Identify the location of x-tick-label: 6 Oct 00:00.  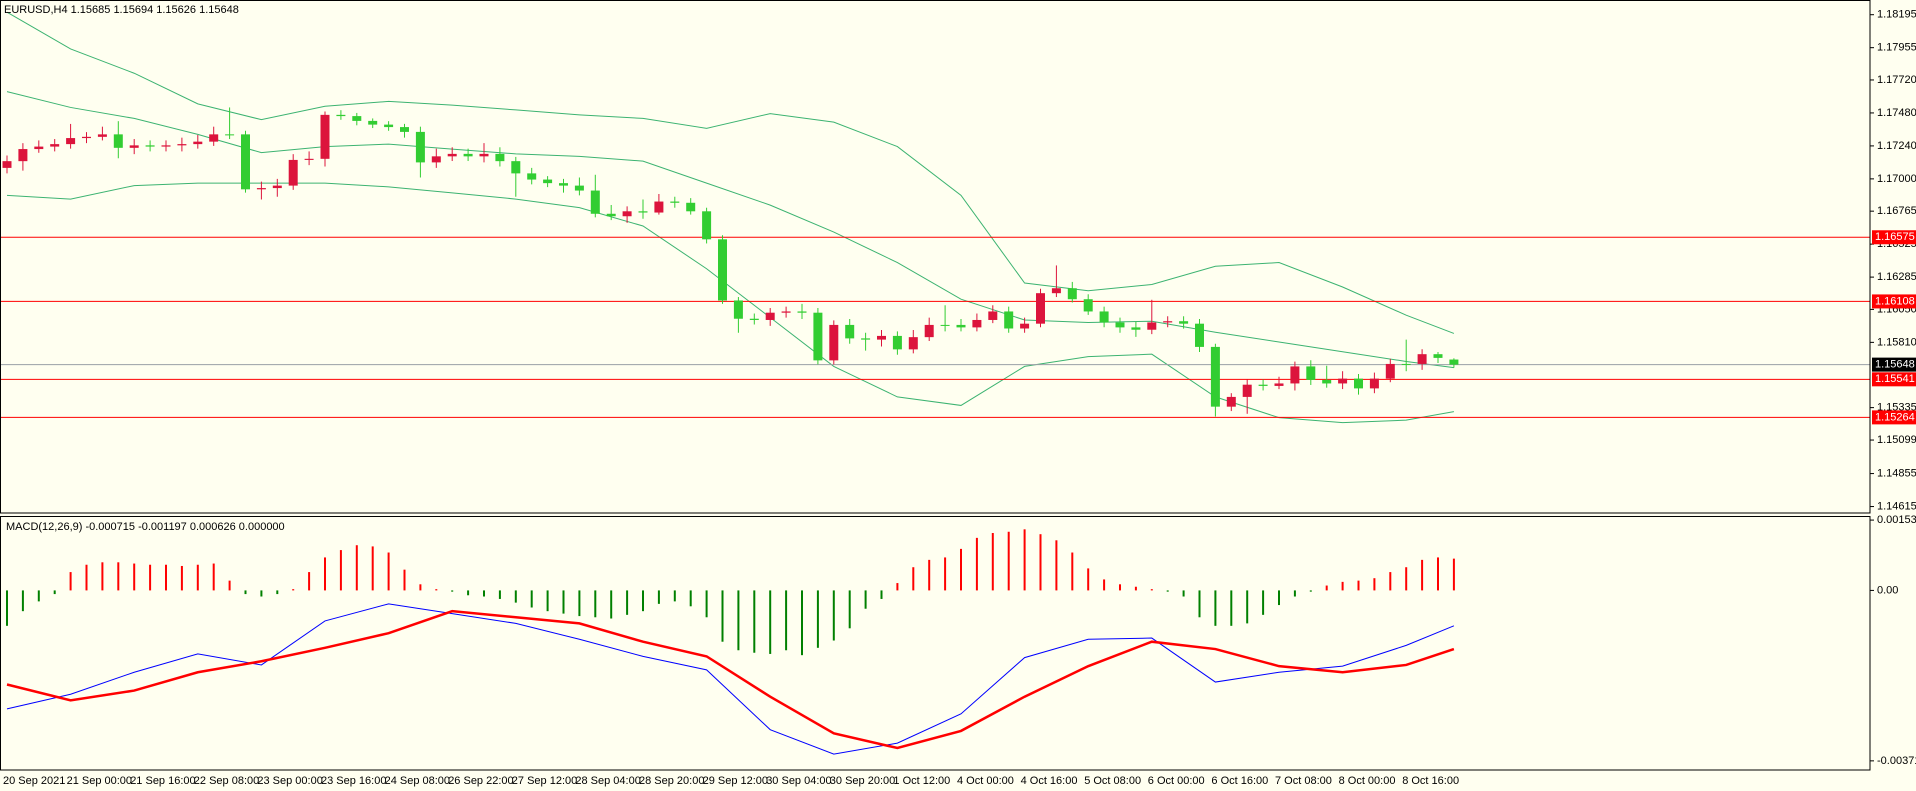
(1176, 781).